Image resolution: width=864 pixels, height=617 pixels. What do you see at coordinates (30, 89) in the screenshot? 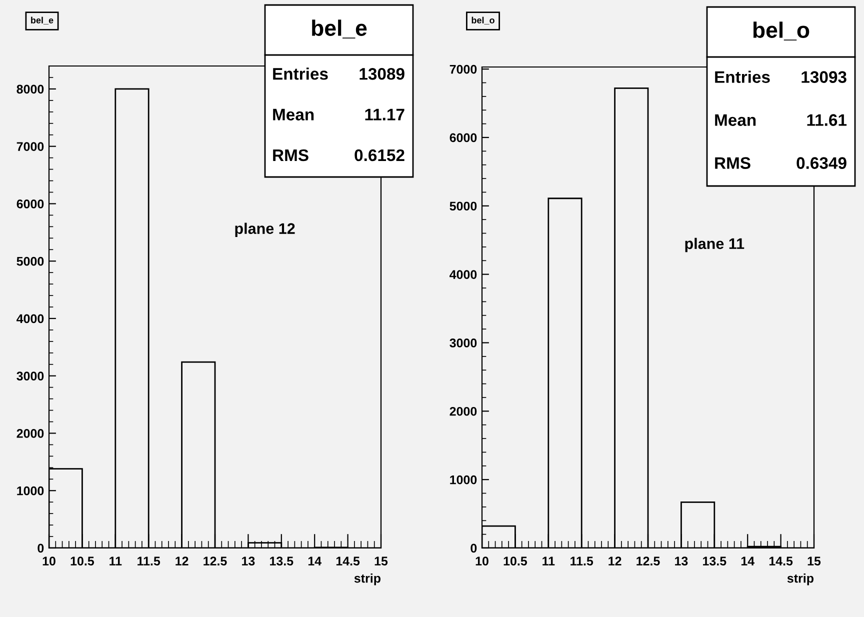
I see `y-tick-label: 8000` at bounding box center [30, 89].